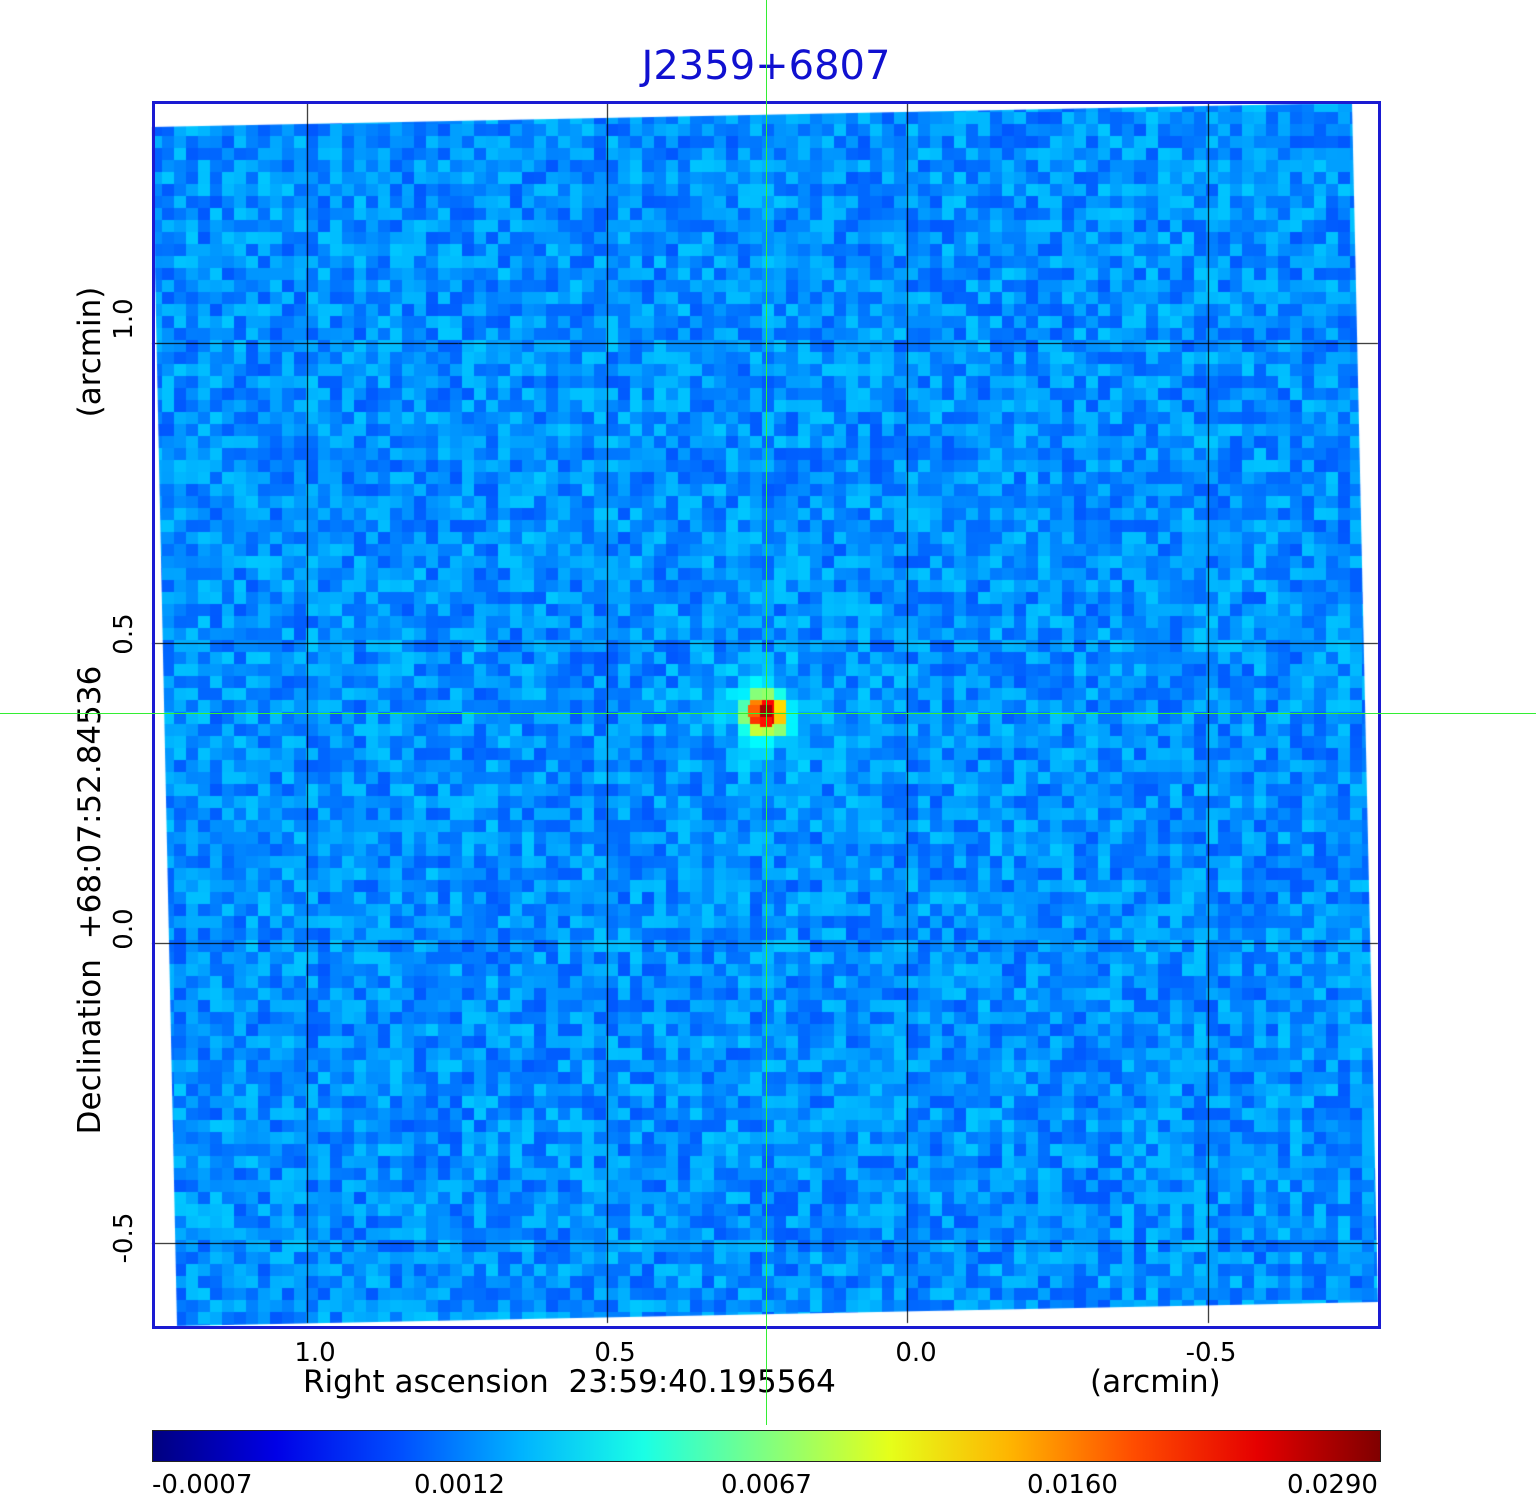 This screenshot has height=1500, width=1536. I want to click on y-axis-unit: (arcmin), so click(90, 352).